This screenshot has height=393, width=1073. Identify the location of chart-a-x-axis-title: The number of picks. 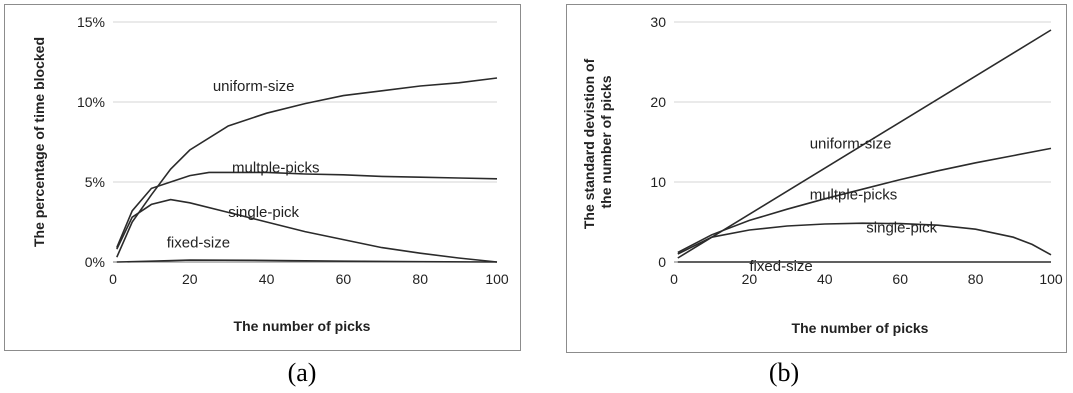
(302, 326).